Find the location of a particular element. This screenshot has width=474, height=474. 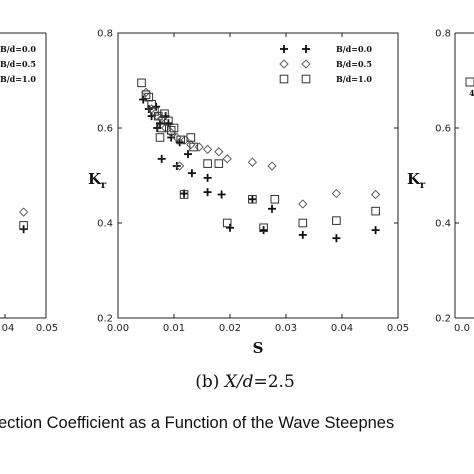

right-panel-x-tick-label: 0.0 is located at coordinates (462, 328).